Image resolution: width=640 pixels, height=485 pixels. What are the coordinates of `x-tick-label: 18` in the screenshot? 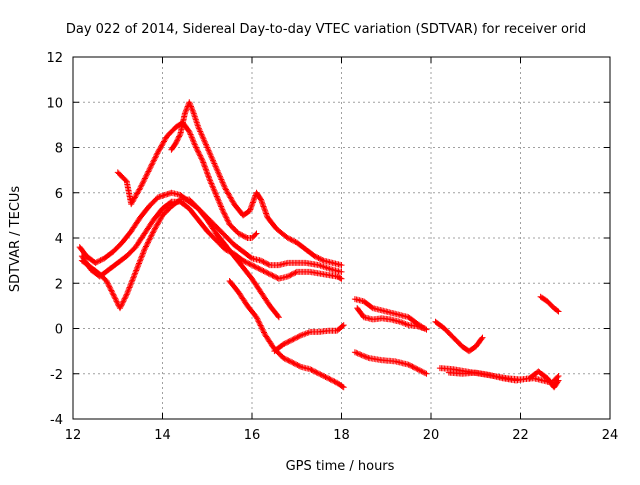 It's located at (341, 435).